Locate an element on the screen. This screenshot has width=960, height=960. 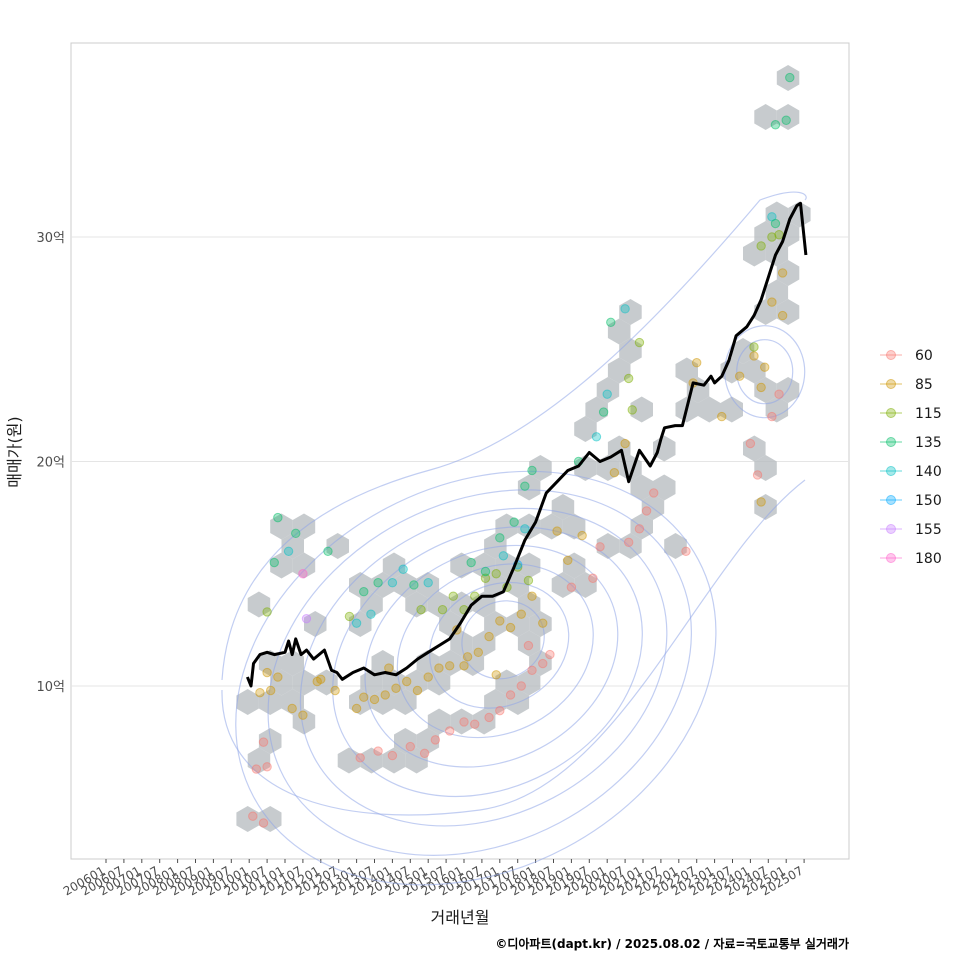
legend-label: 85 is located at coordinates (924, 385).